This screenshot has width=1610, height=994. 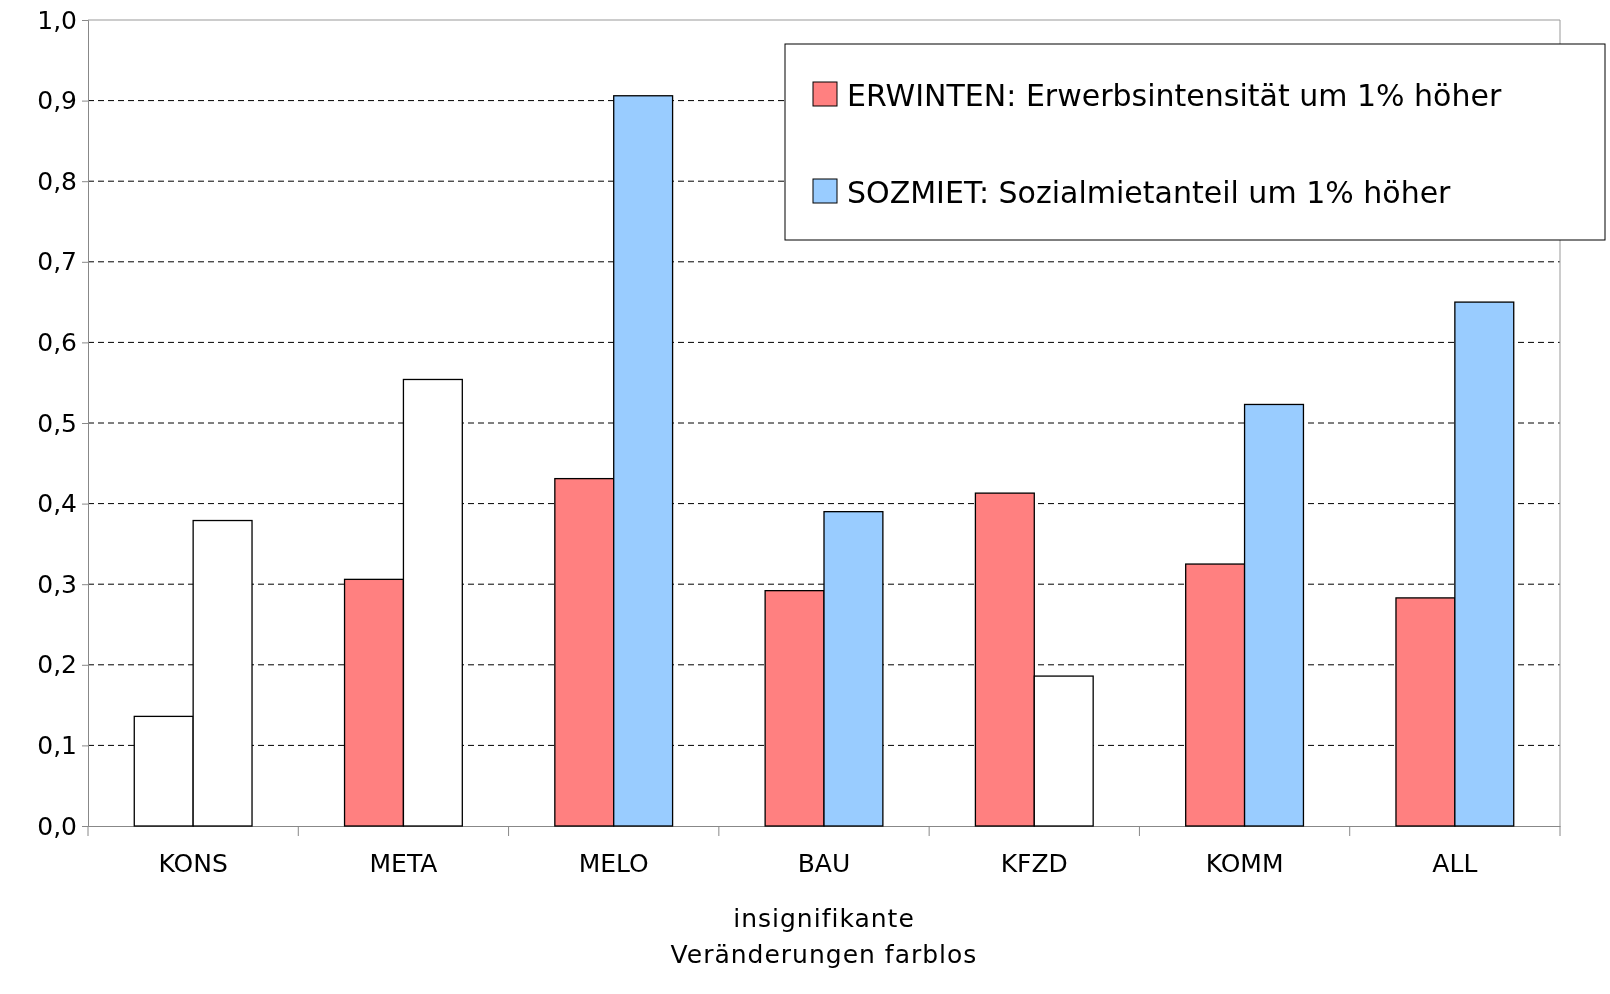 I want to click on y-tick-label: 0,3, so click(x=57, y=584).